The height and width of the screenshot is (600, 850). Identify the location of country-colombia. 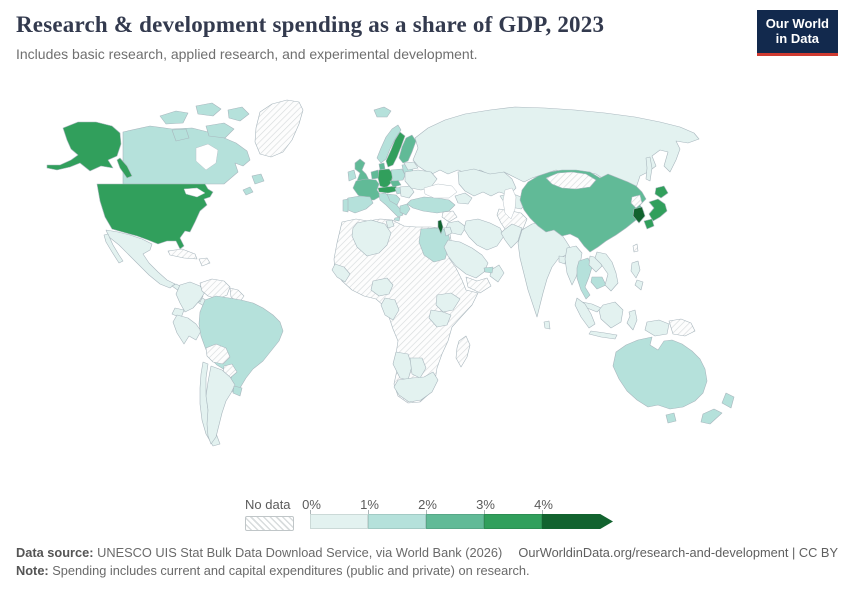
(190, 297).